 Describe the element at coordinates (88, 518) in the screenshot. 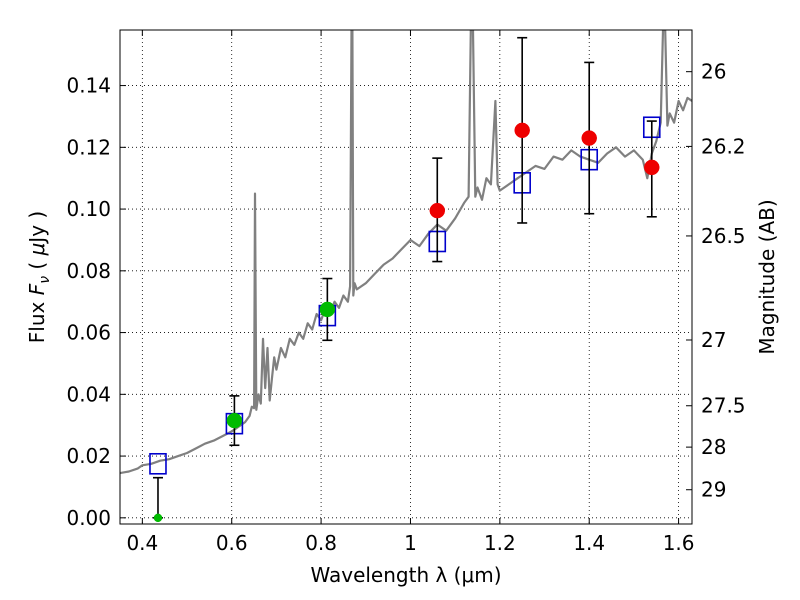

I see `y-tick-label: 0.00` at that location.